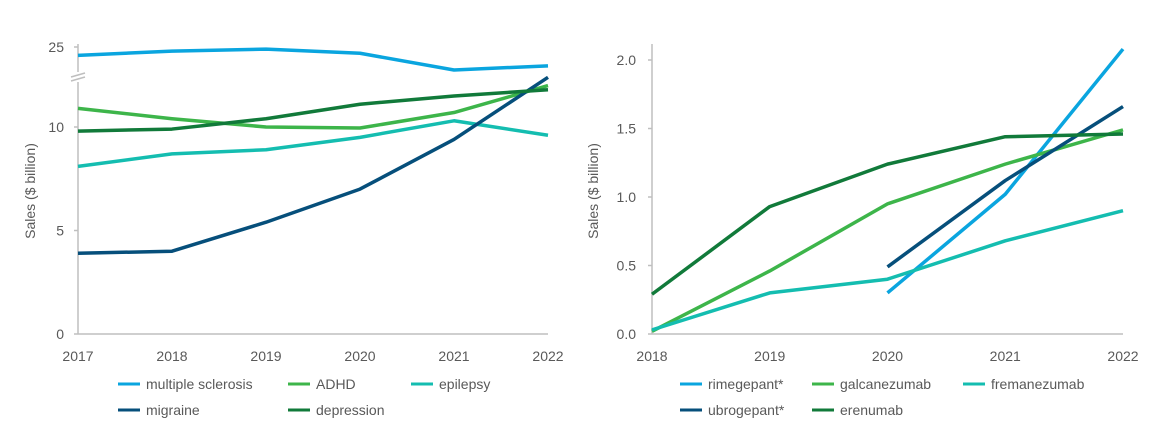 The image size is (1161, 447). What do you see at coordinates (746, 410) in the screenshot?
I see `legend-label-ubrogepant: ubrogepant*` at bounding box center [746, 410].